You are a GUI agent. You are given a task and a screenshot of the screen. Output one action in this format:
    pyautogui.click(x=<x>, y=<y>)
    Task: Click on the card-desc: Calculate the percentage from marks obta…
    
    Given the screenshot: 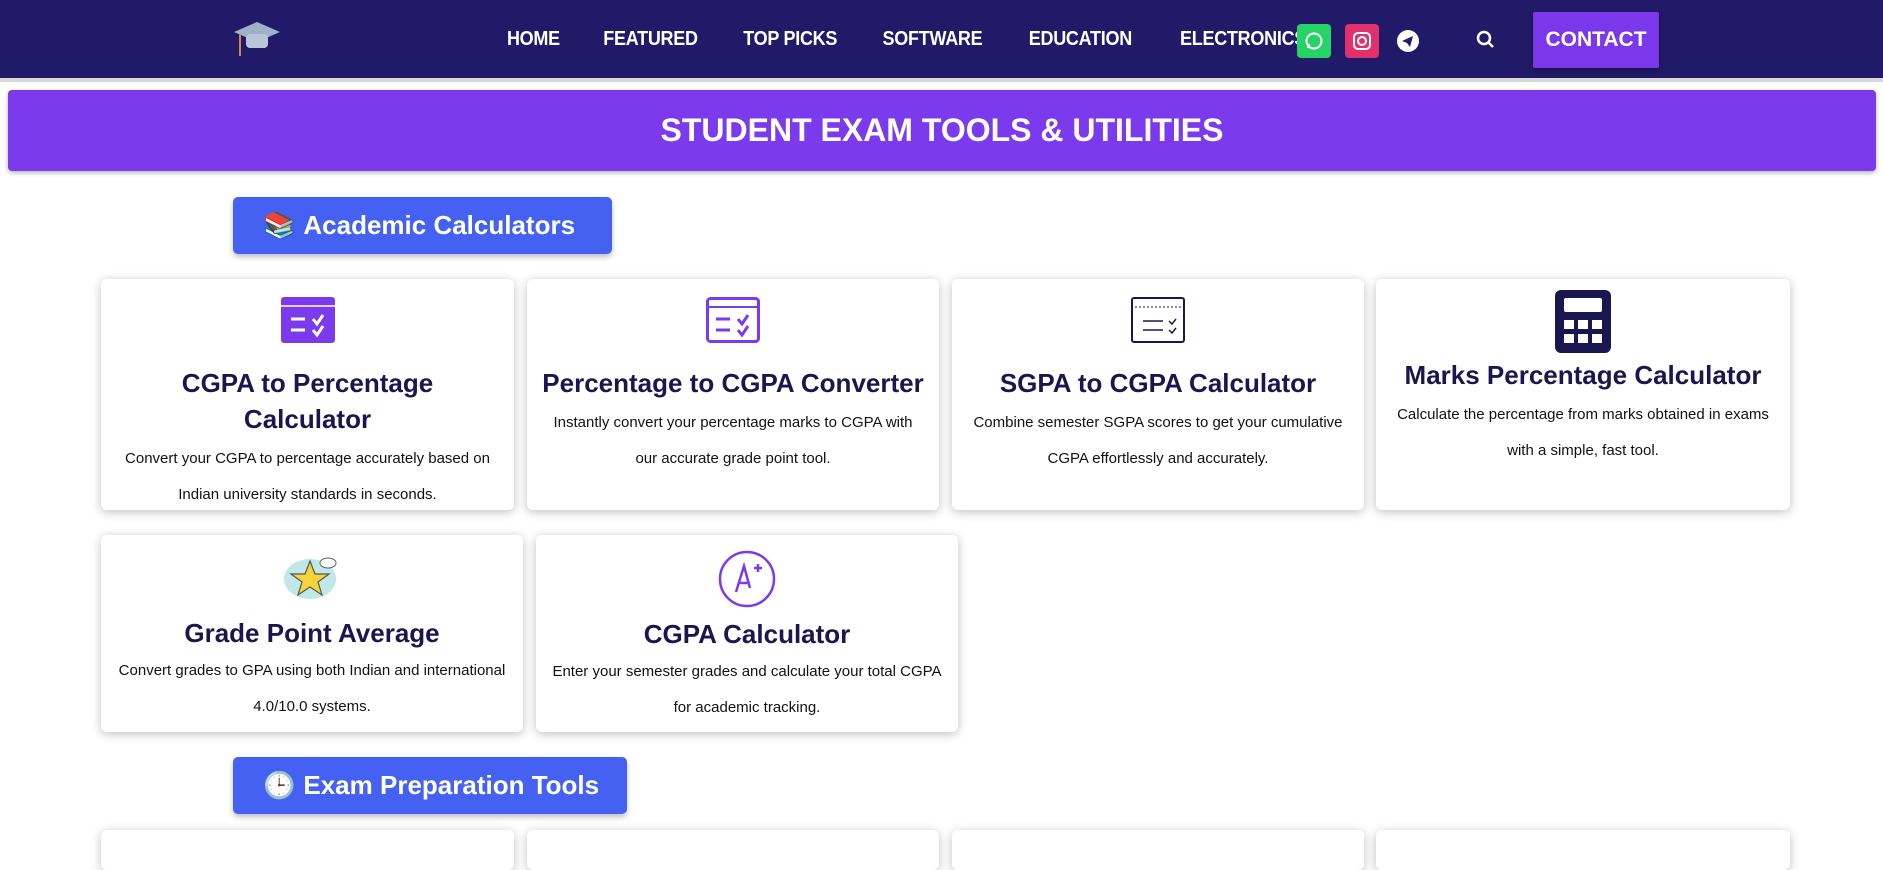 What is the action you would take?
    pyautogui.click(x=1583, y=432)
    